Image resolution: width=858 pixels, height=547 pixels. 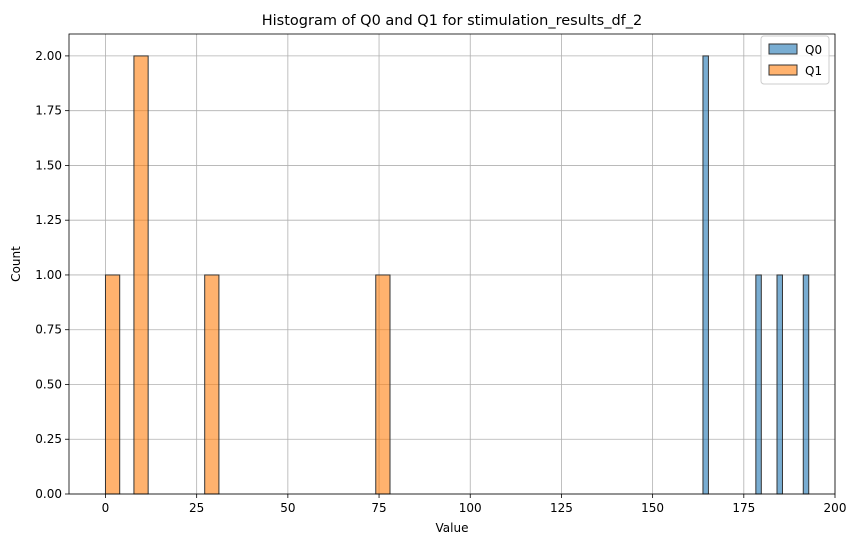 What do you see at coordinates (48, 439) in the screenshot?
I see `y-tick-label: 0.25` at bounding box center [48, 439].